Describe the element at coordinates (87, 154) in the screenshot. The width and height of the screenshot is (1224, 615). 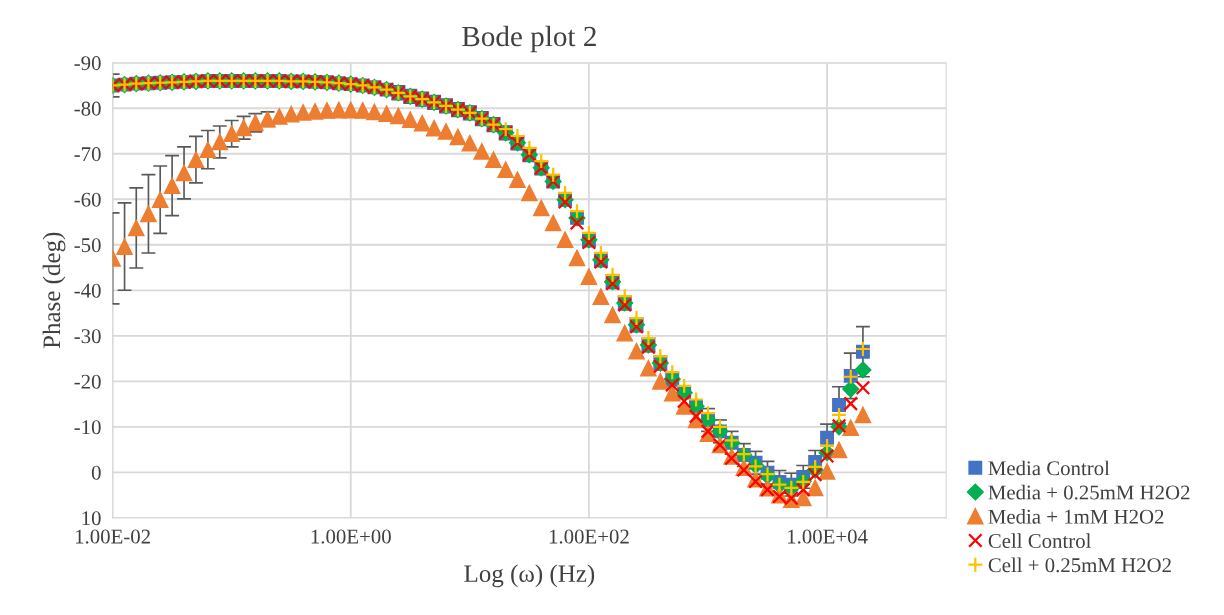
I see `y-tick-label: -70` at that location.